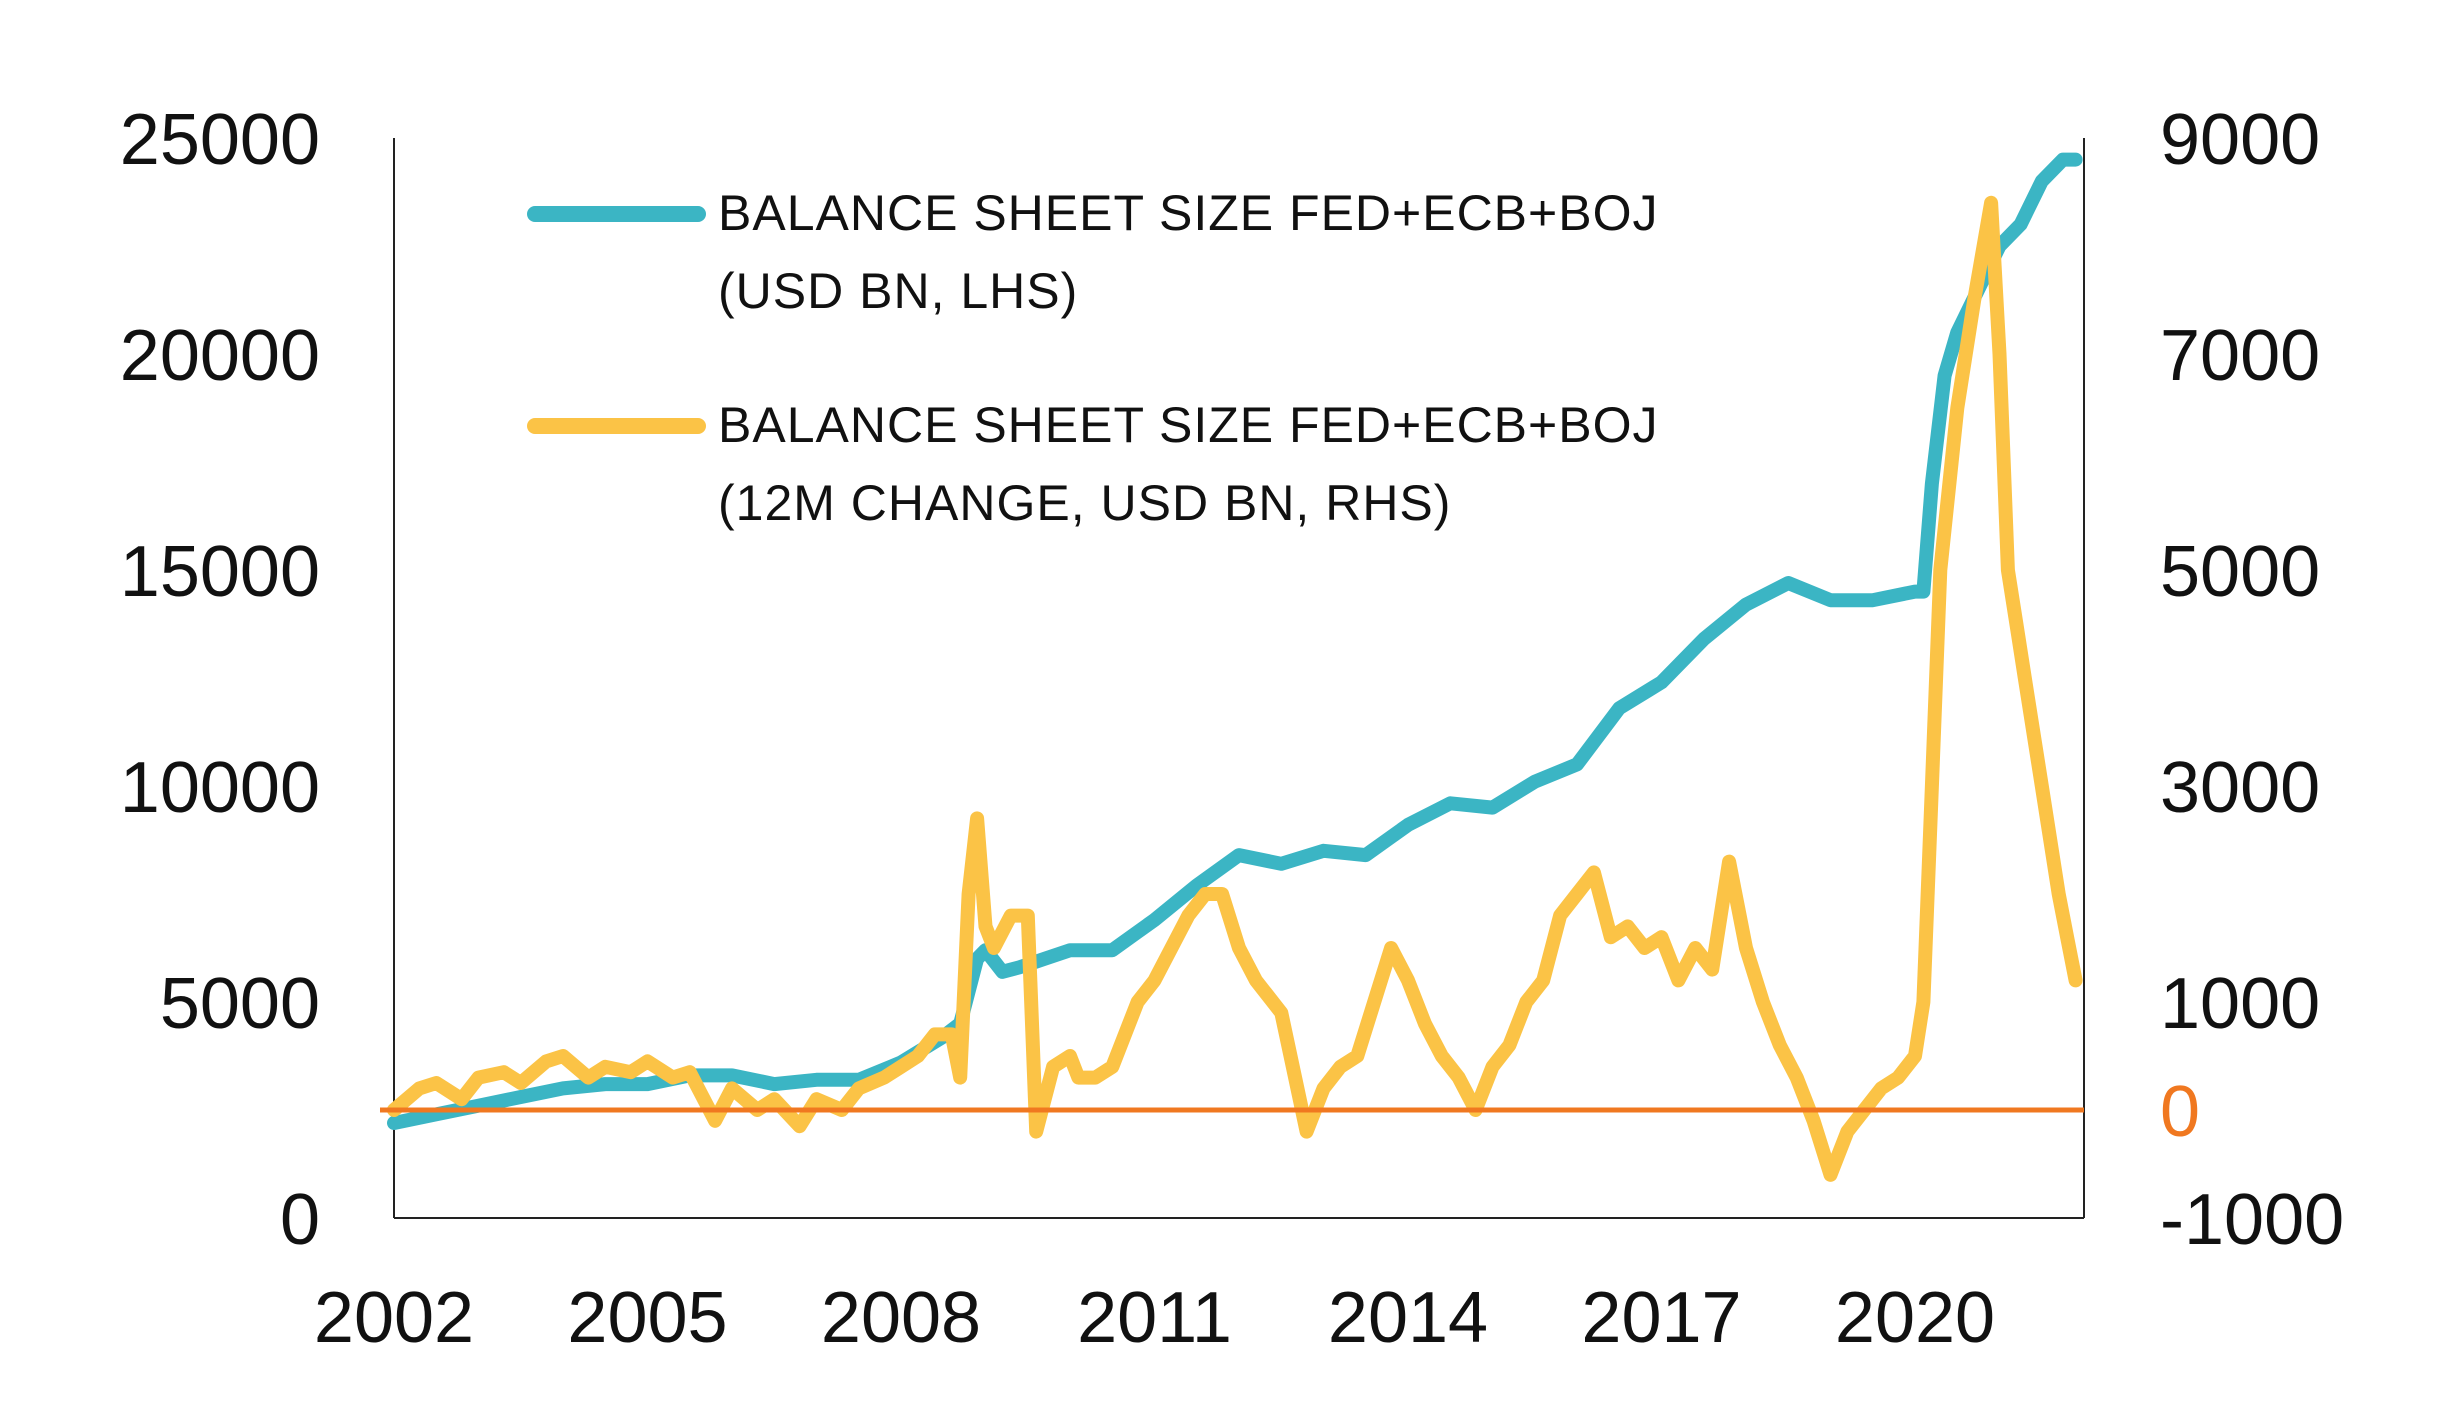  I want to click on left-tick-label: 15000, so click(220, 572).